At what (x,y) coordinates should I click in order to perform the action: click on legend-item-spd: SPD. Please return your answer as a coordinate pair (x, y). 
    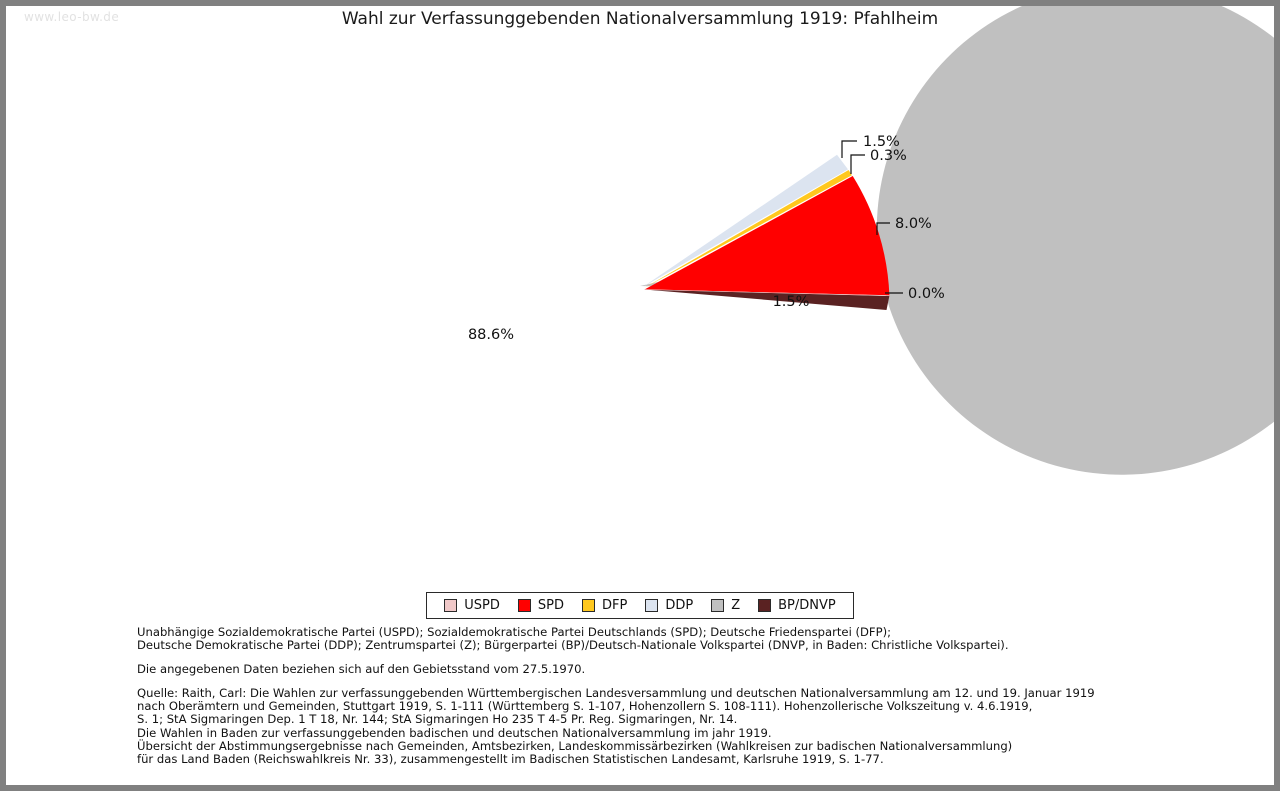
    Looking at the image, I should click on (540, 605).